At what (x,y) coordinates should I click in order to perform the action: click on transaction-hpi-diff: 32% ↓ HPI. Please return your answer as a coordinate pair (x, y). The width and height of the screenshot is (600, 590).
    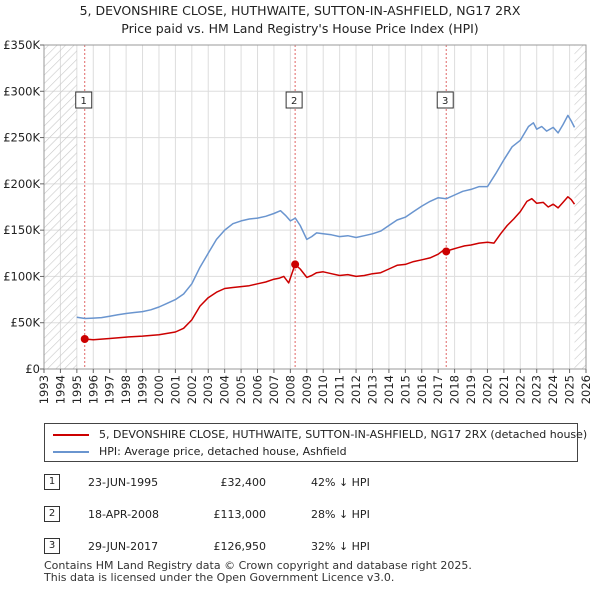
    Looking at the image, I should click on (340, 546).